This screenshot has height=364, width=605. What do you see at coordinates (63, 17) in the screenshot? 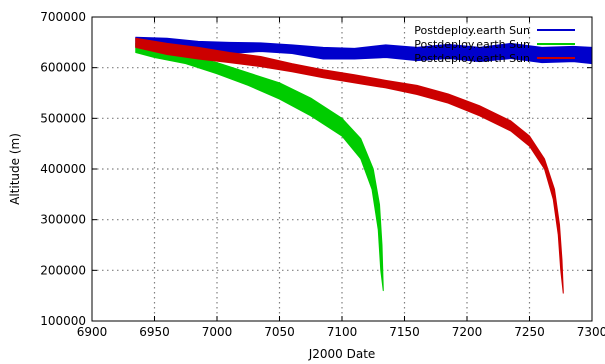
I see `y-tick-label: 700000` at bounding box center [63, 17].